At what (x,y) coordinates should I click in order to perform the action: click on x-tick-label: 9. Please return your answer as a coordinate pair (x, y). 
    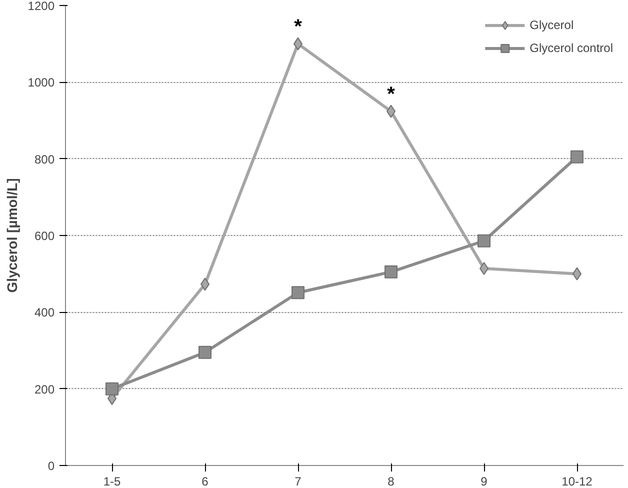
    Looking at the image, I should click on (484, 481).